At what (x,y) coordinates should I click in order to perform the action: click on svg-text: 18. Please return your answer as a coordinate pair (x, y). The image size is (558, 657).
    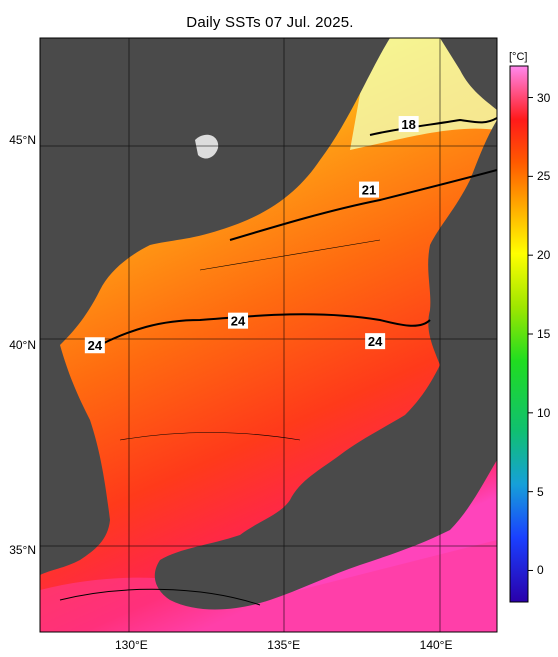
    Looking at the image, I should click on (408, 124).